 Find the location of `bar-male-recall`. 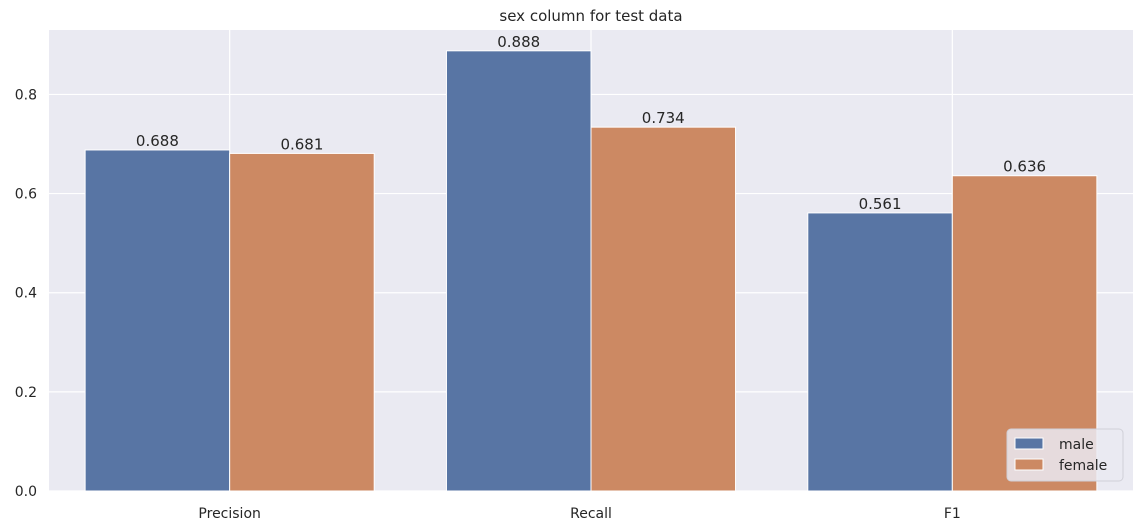

bar-male-recall is located at coordinates (518, 271).